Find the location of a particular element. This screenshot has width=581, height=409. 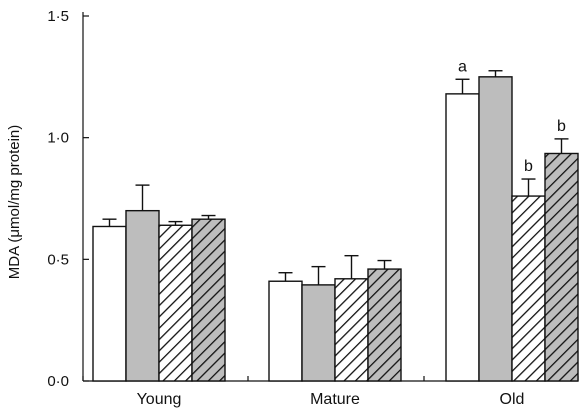

y-tick-label: 0·0 is located at coordinates (58, 381).